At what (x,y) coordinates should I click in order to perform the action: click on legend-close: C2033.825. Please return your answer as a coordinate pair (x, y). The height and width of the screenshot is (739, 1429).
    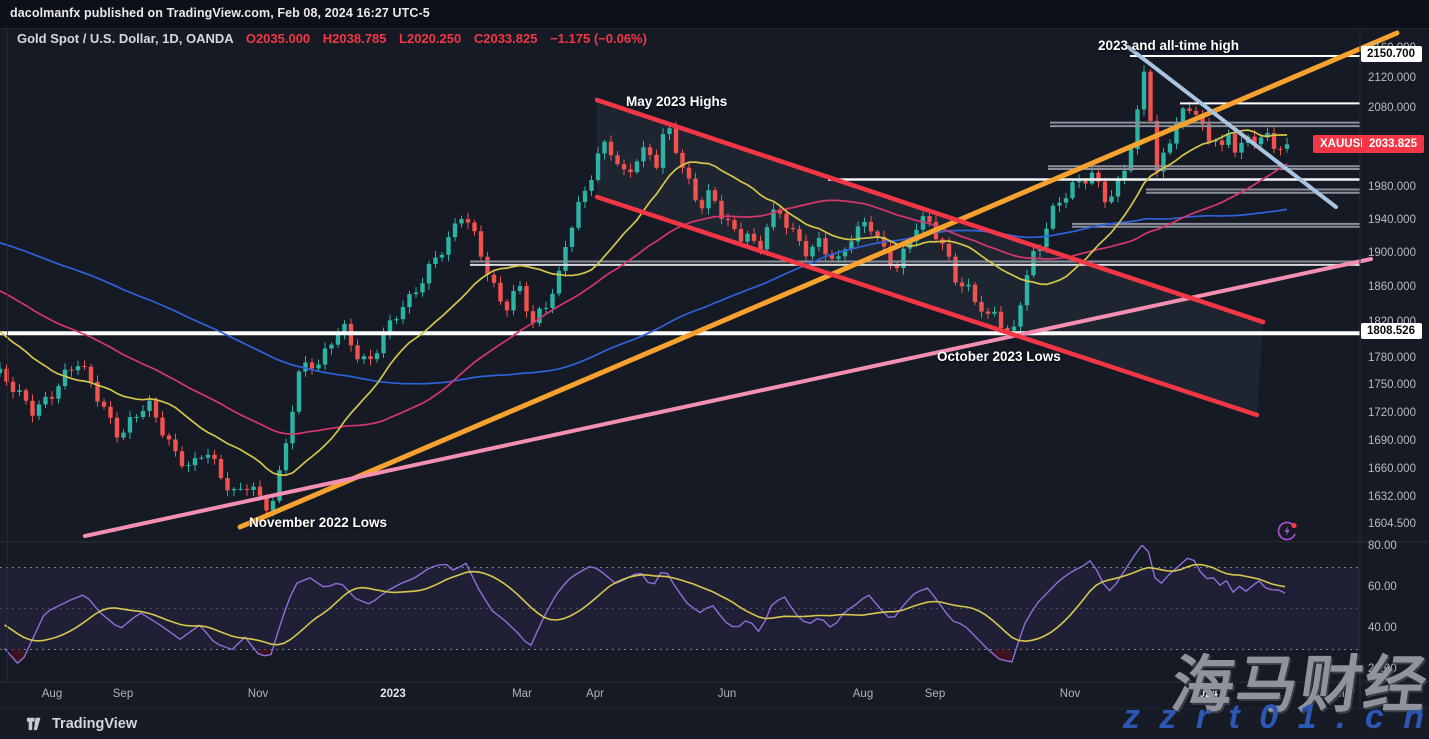
    Looking at the image, I should click on (505, 38).